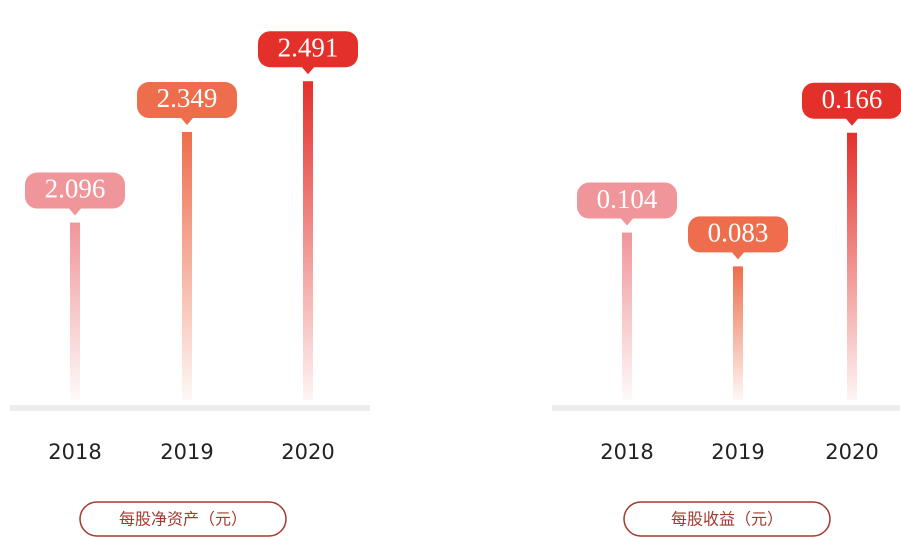 This screenshot has width=901, height=538. I want to click on value-label: 2.096, so click(75, 189).